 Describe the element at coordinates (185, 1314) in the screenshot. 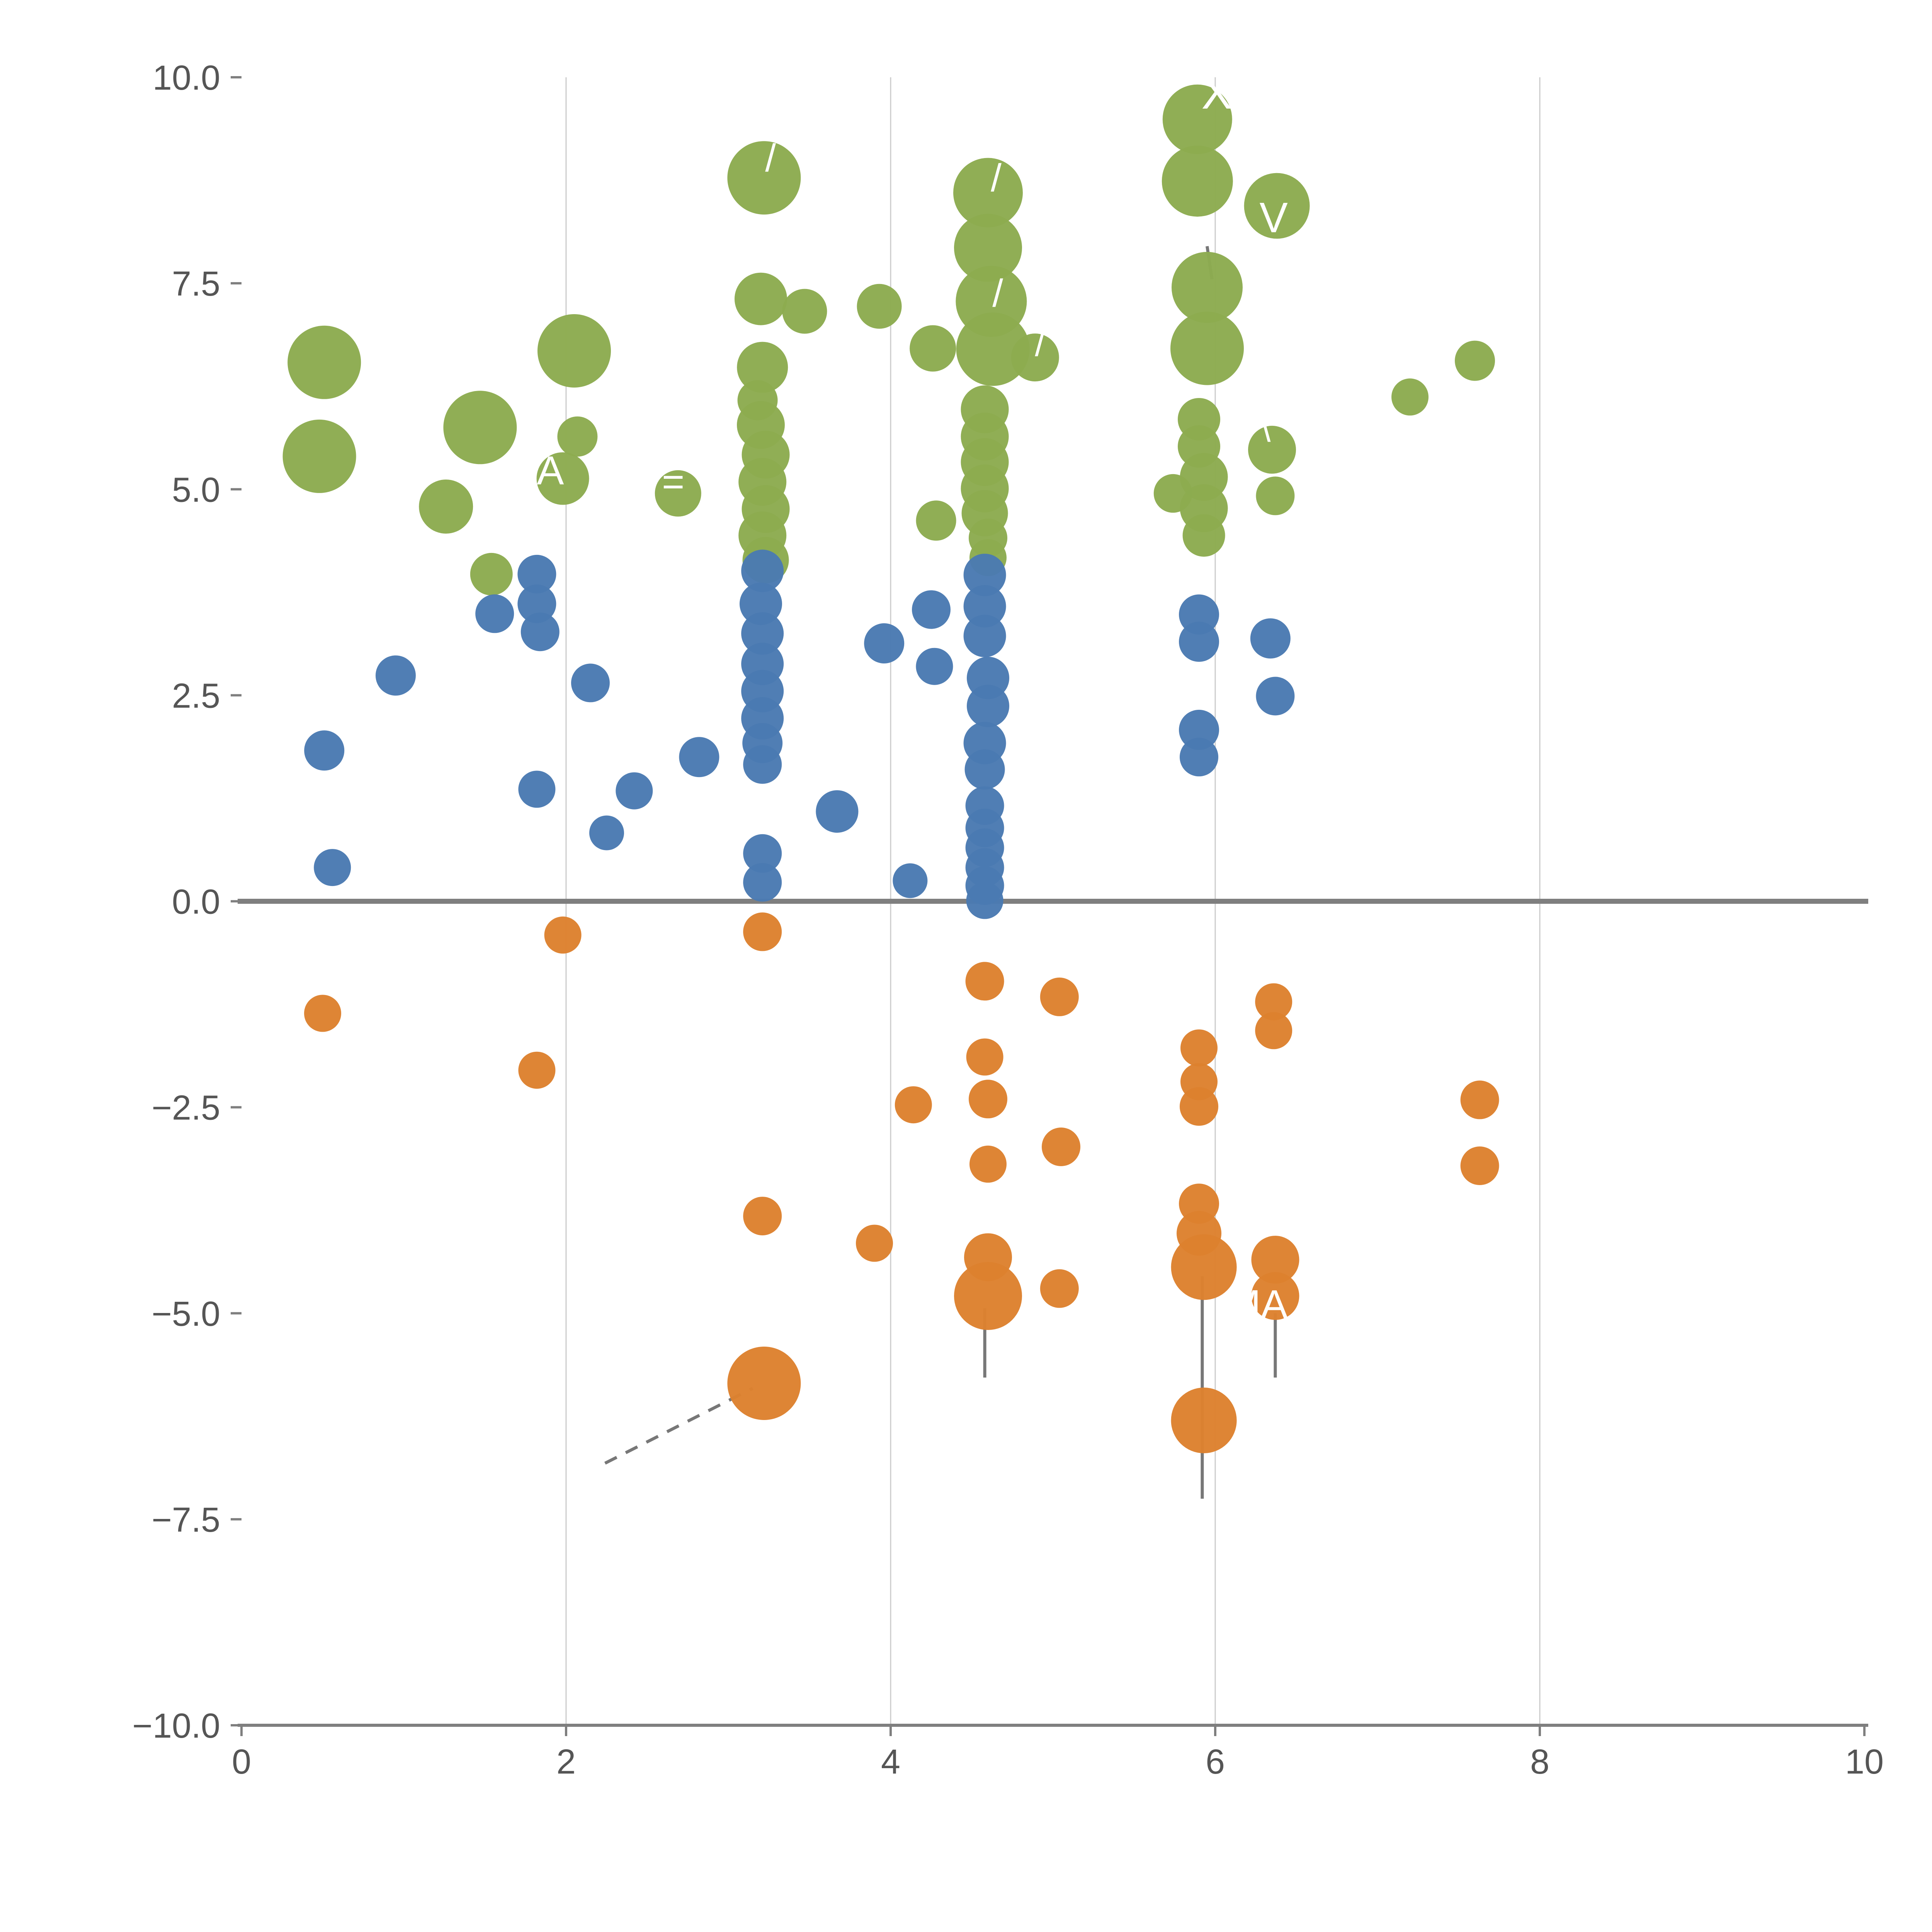

I see `y-tick-label: −5.0` at that location.